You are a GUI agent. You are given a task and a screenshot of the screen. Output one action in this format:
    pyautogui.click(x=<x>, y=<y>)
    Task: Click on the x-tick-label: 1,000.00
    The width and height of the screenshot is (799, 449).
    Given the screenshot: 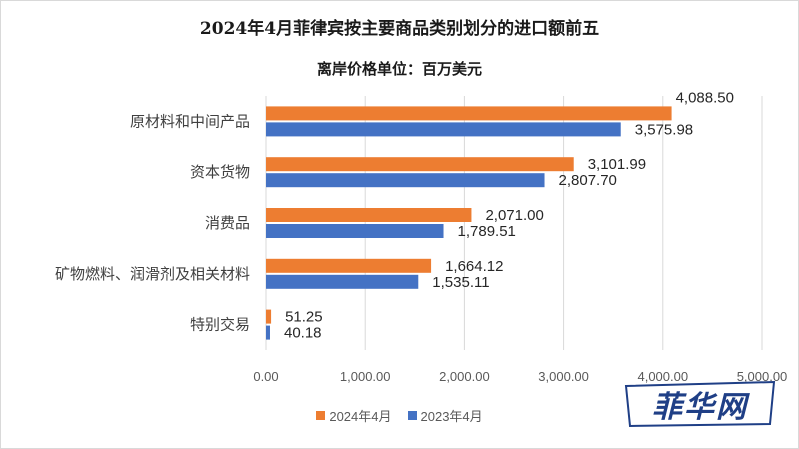 What is the action you would take?
    pyautogui.click(x=365, y=376)
    